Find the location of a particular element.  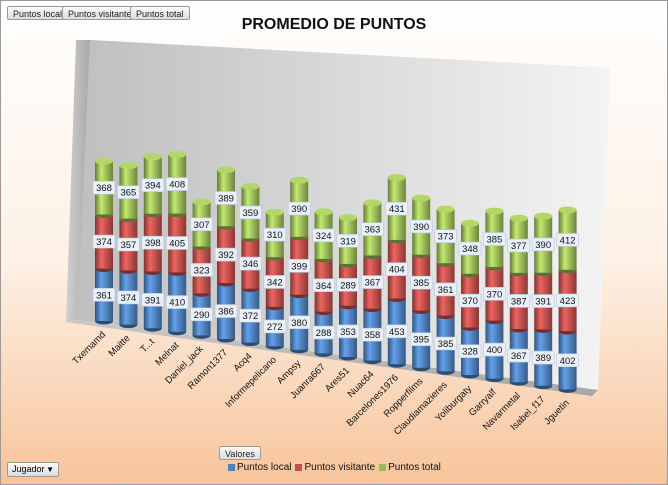

svg-text: 358 is located at coordinates (372, 335).